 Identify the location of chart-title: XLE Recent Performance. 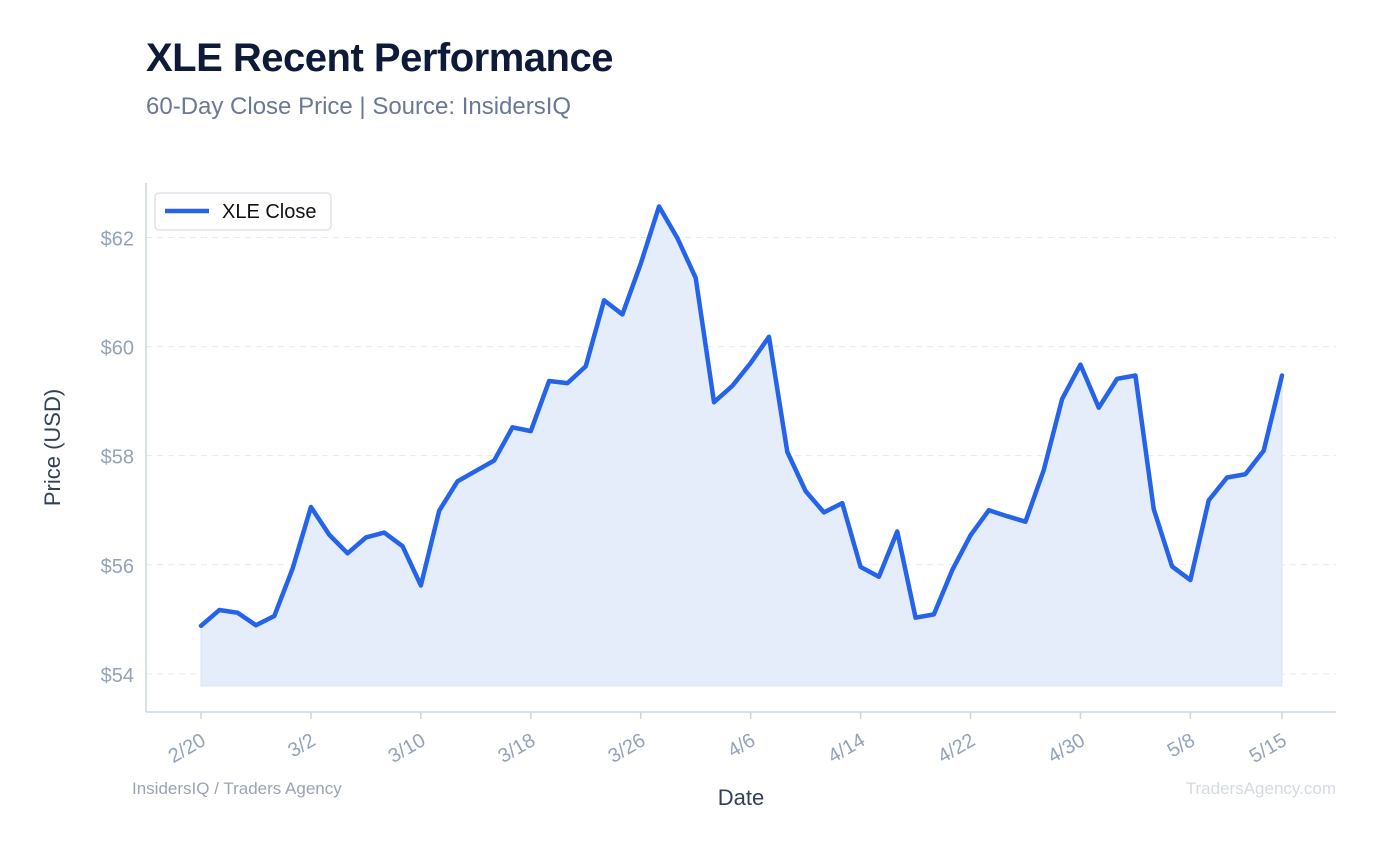
(379, 58).